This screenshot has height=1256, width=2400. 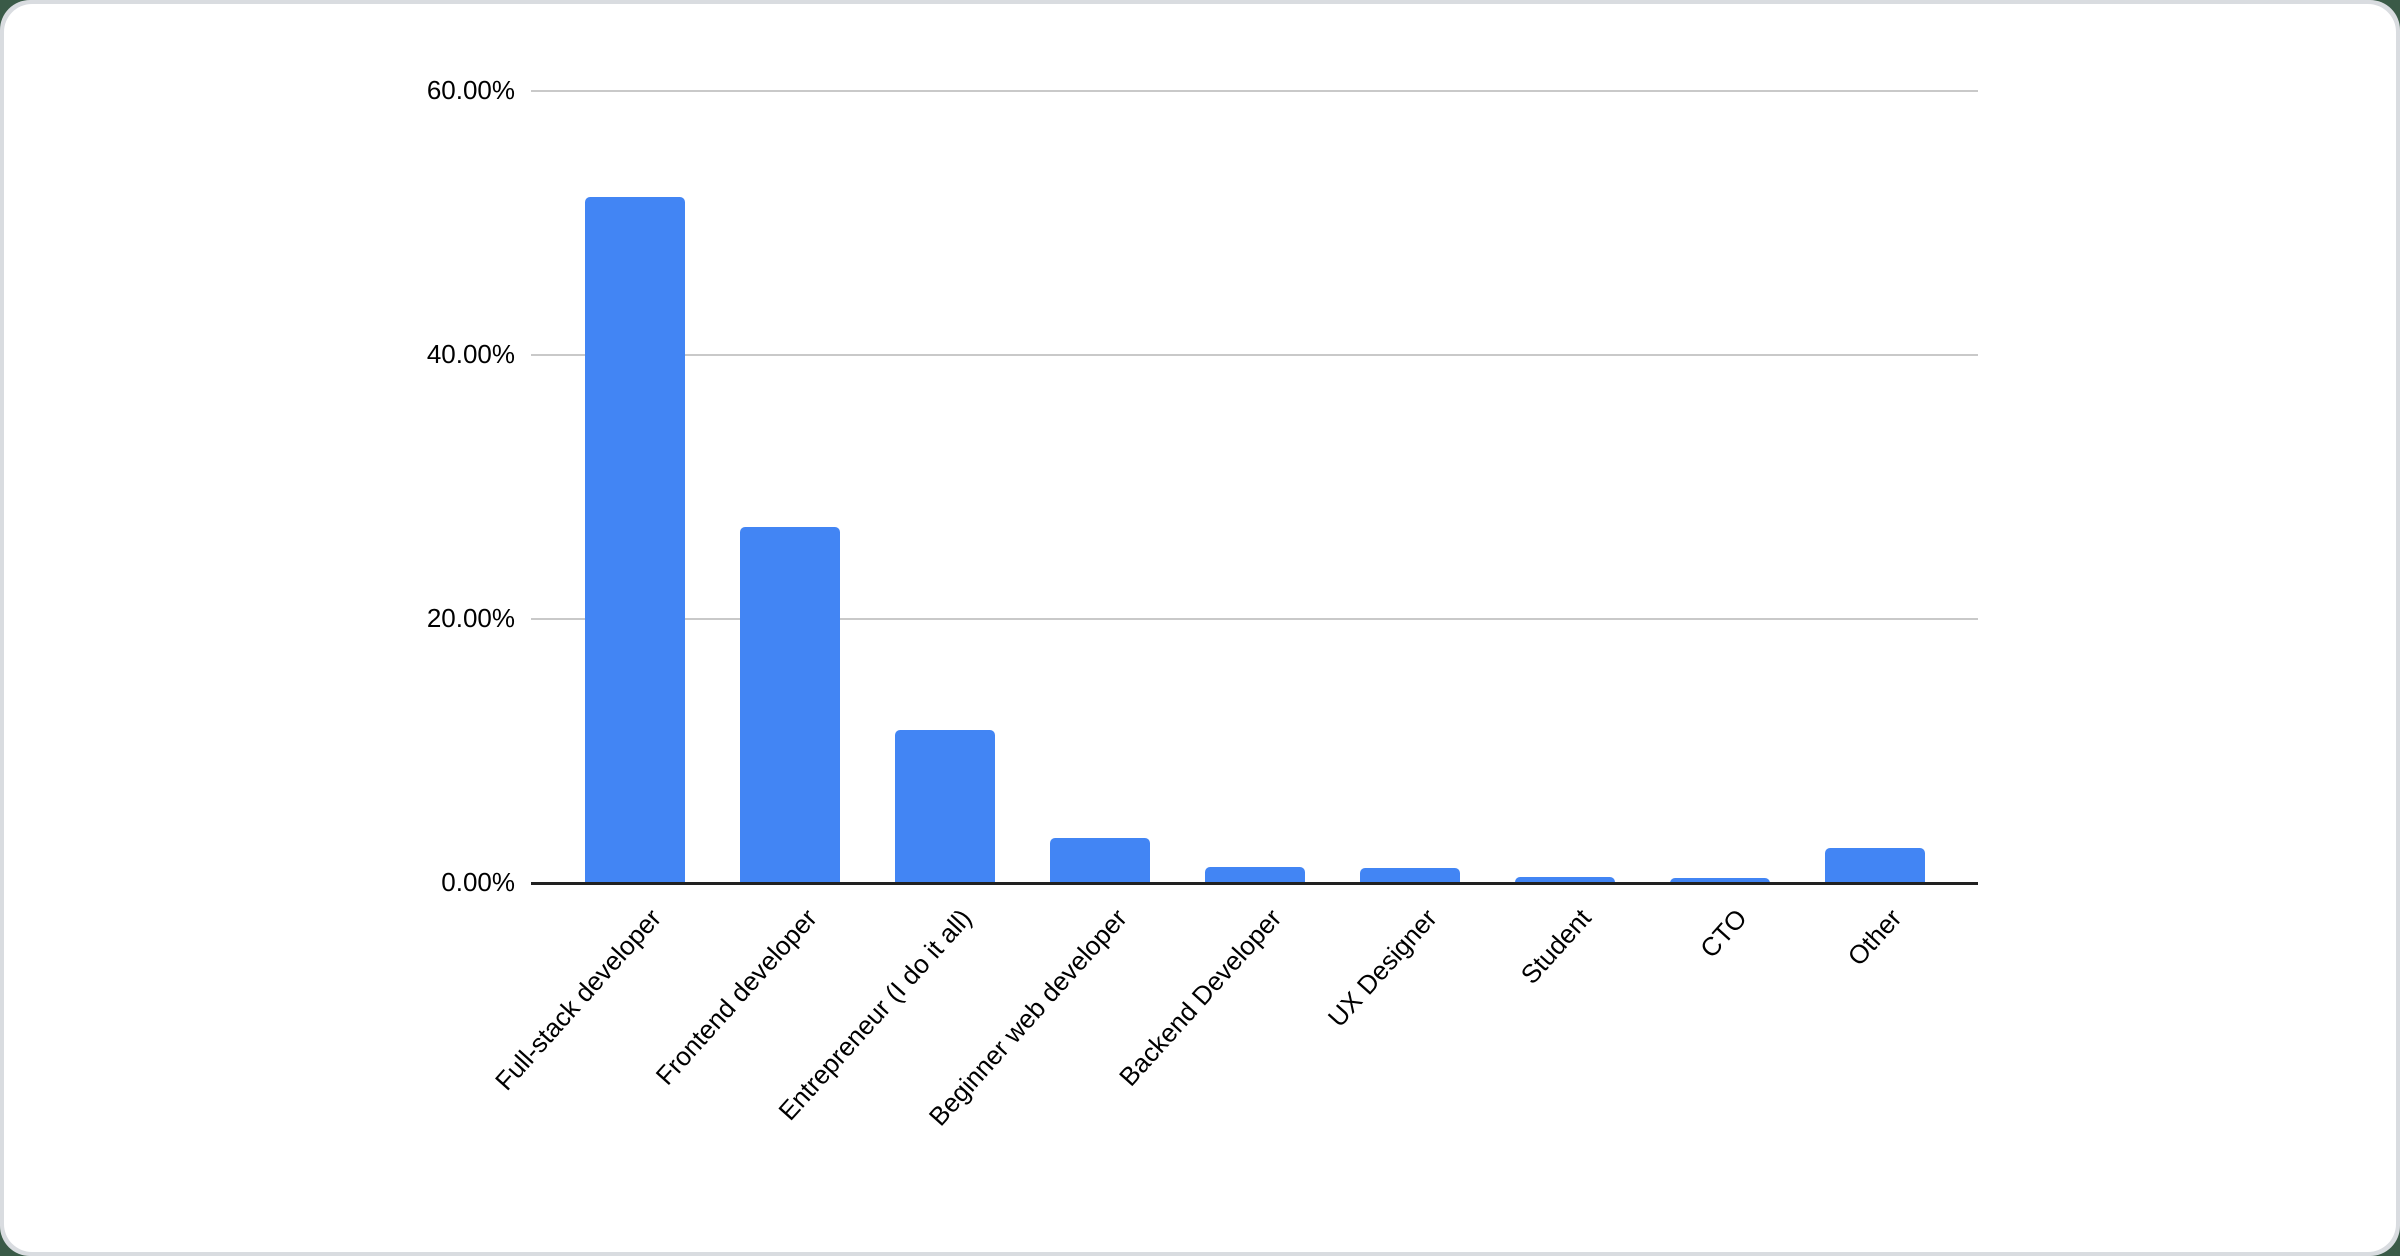 I want to click on x-axis-label-other: Other, so click(x=1874, y=937).